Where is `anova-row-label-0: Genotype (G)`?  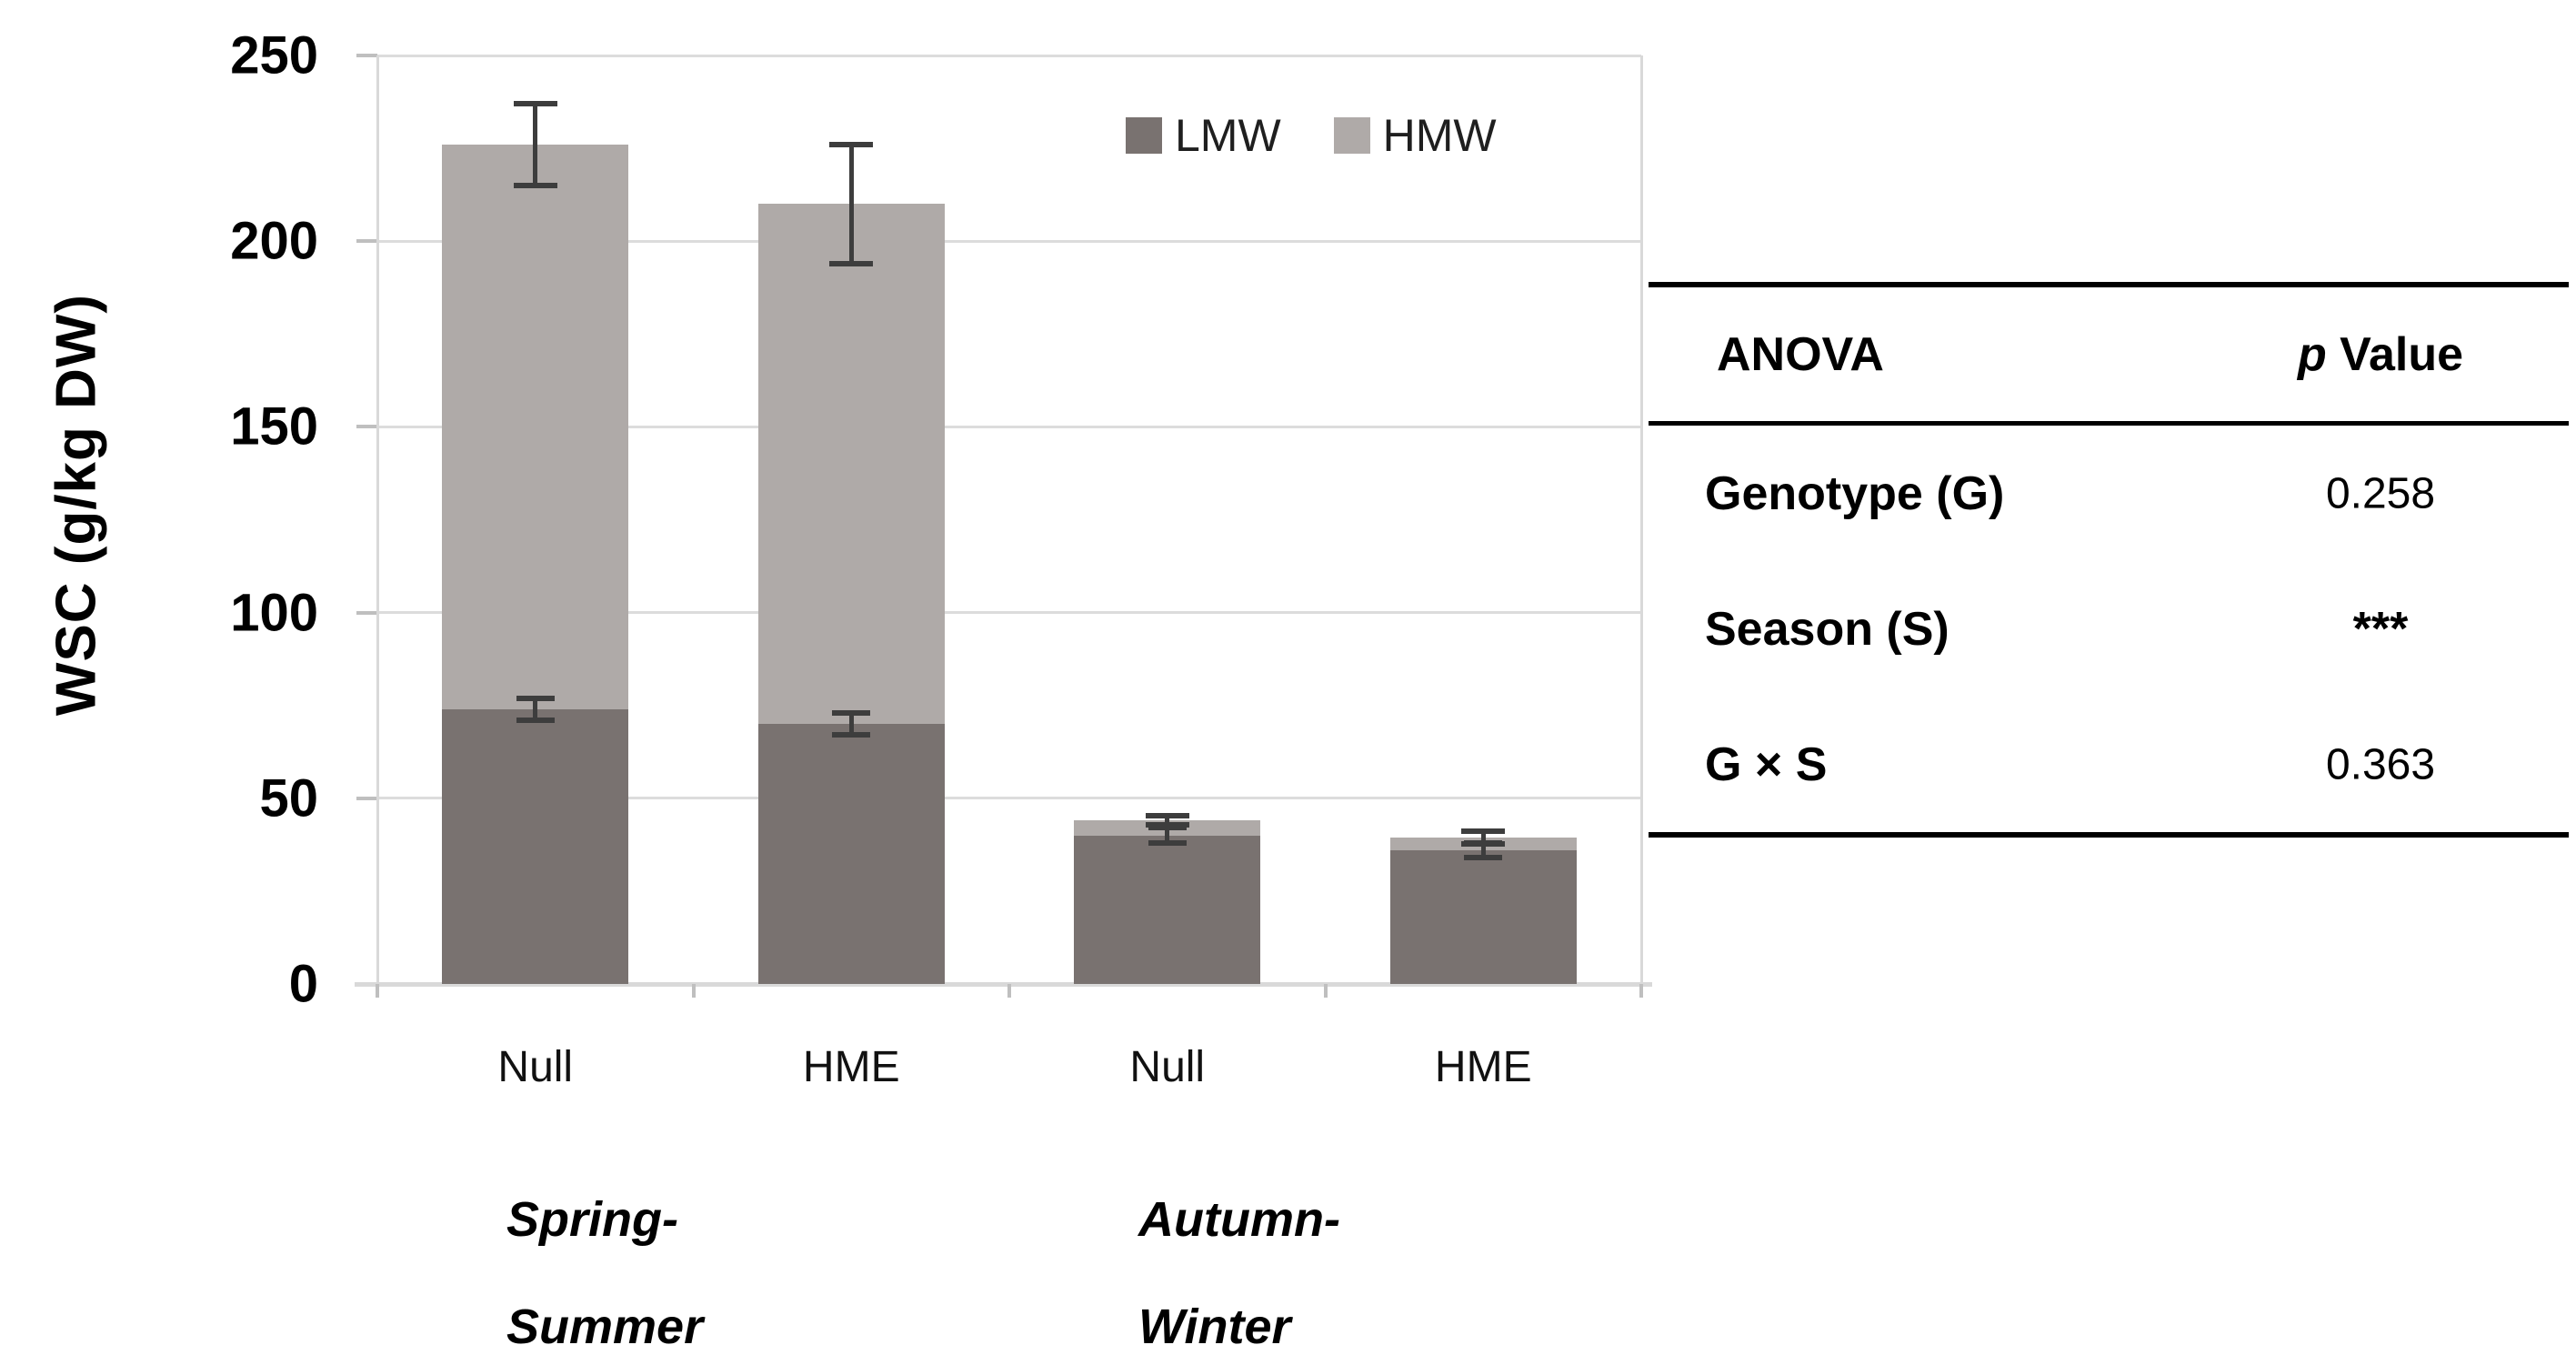
anova-row-label-0: Genotype (G) is located at coordinates (1855, 493).